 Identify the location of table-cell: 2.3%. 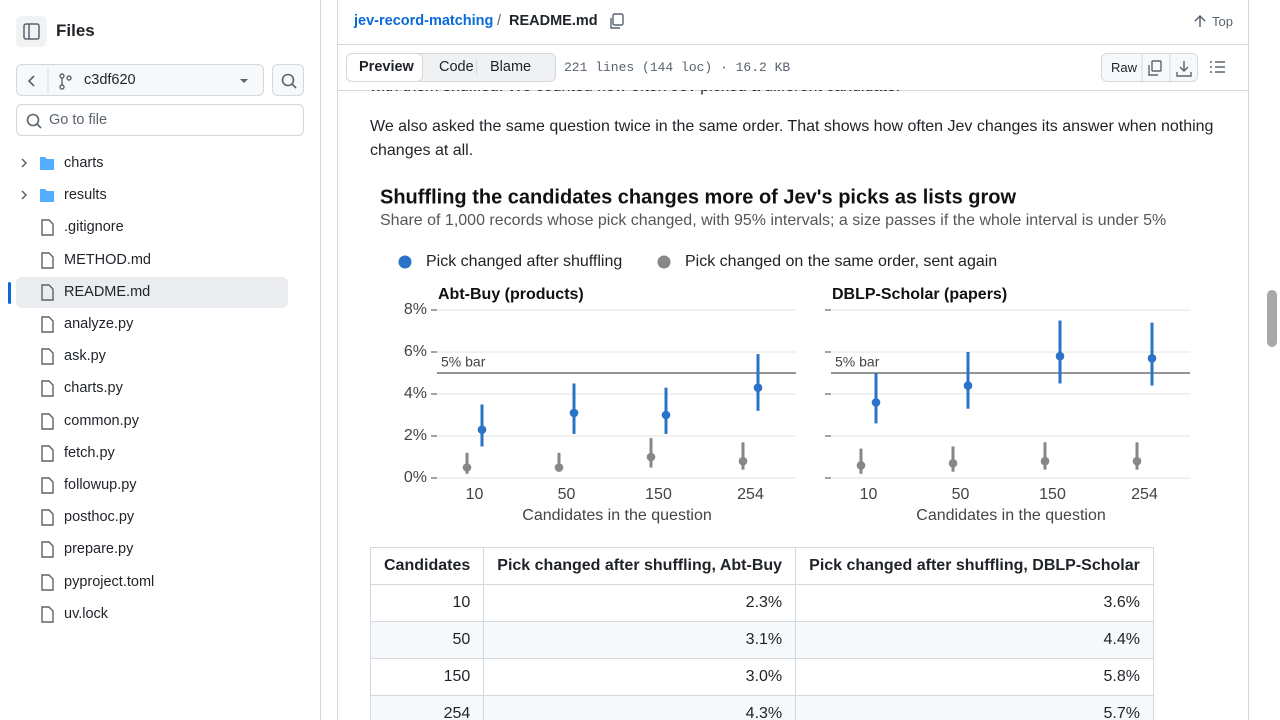
(640, 603).